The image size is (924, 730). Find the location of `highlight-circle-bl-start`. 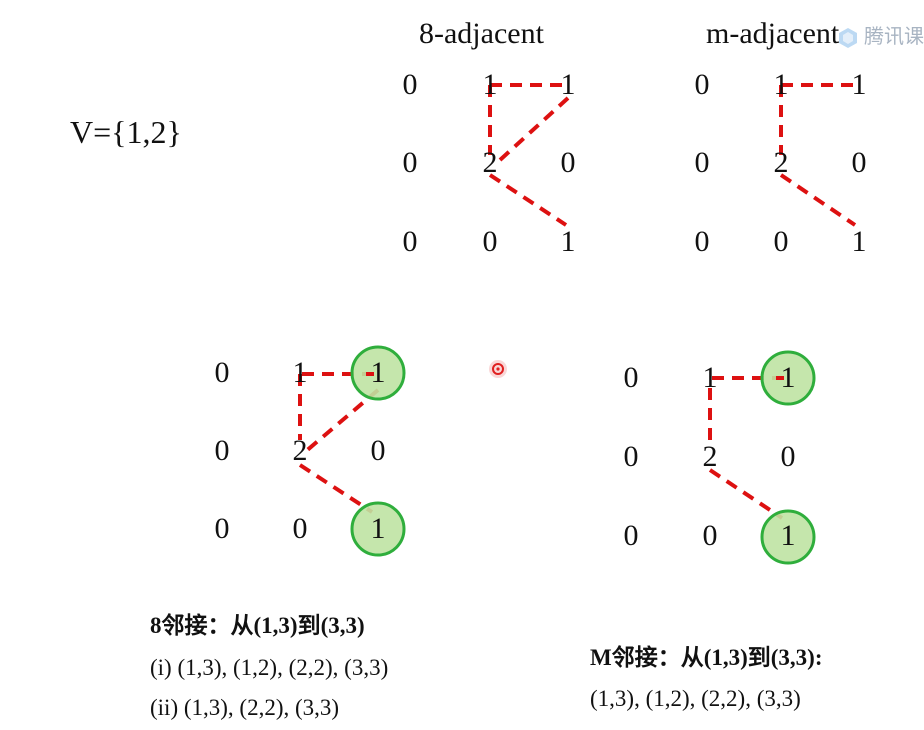

highlight-circle-bl-start is located at coordinates (378, 373).